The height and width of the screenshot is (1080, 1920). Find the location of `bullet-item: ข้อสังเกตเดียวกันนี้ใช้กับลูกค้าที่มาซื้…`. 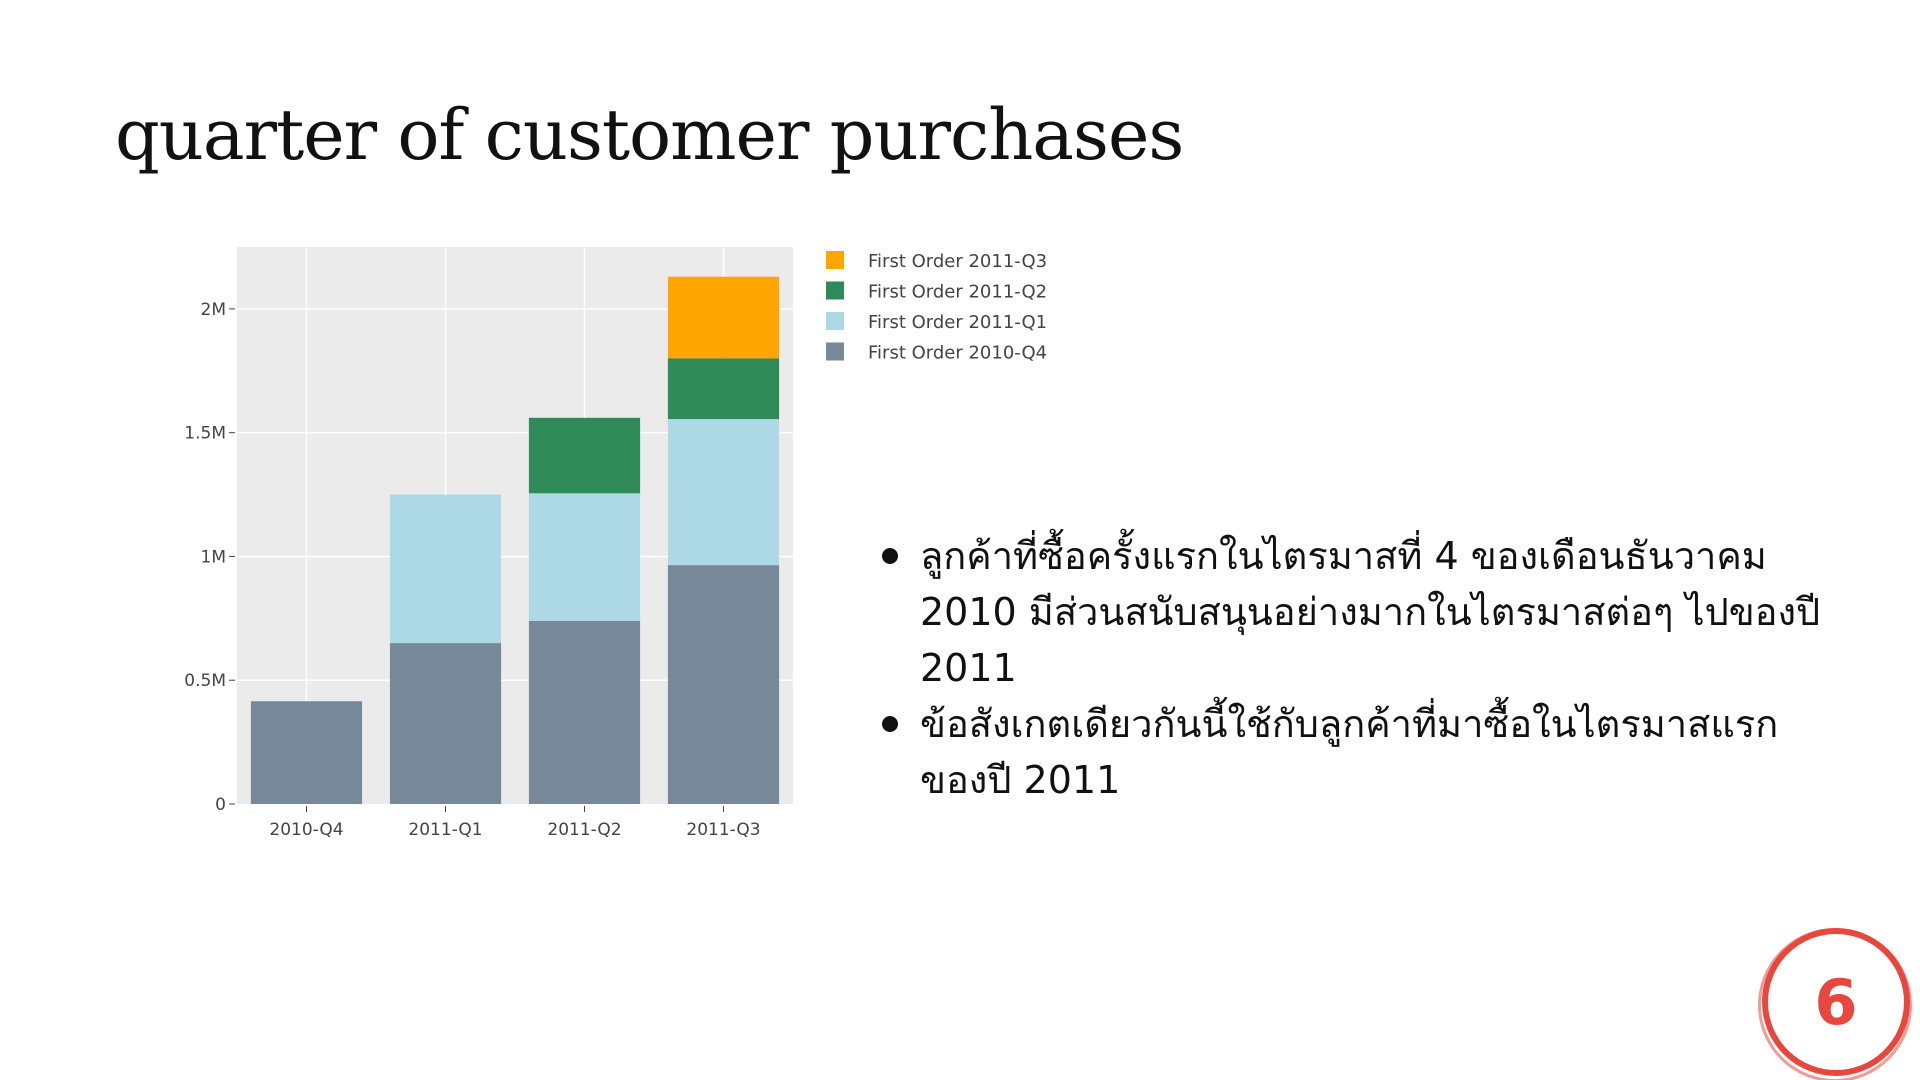

bullet-item: ข้อสังเกตเดียวกันนี้ใช้กับลูกค้าที่มาซื้… is located at coordinates (1360, 752).